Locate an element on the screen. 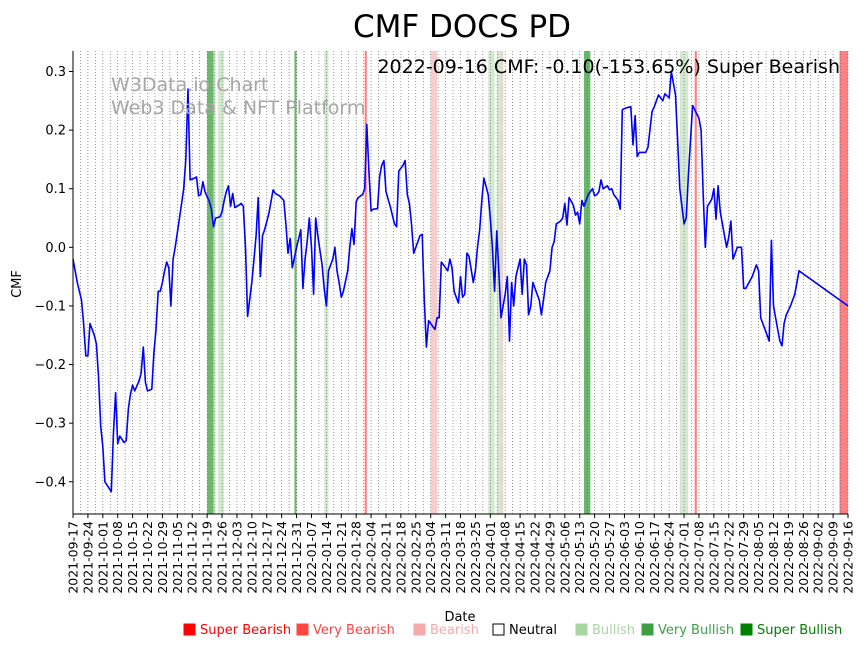  x-tick-label: 2021-12-31 is located at coordinates (296, 557).